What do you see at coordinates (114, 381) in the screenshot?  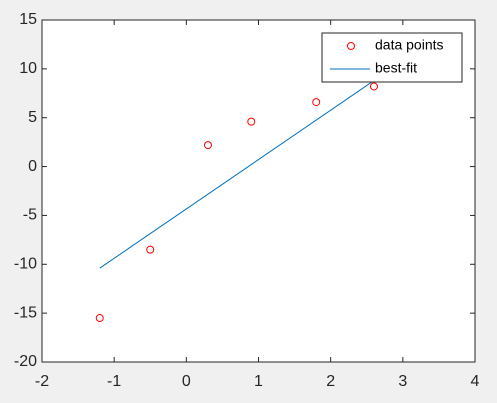 I see `x-tick-label: -1` at bounding box center [114, 381].